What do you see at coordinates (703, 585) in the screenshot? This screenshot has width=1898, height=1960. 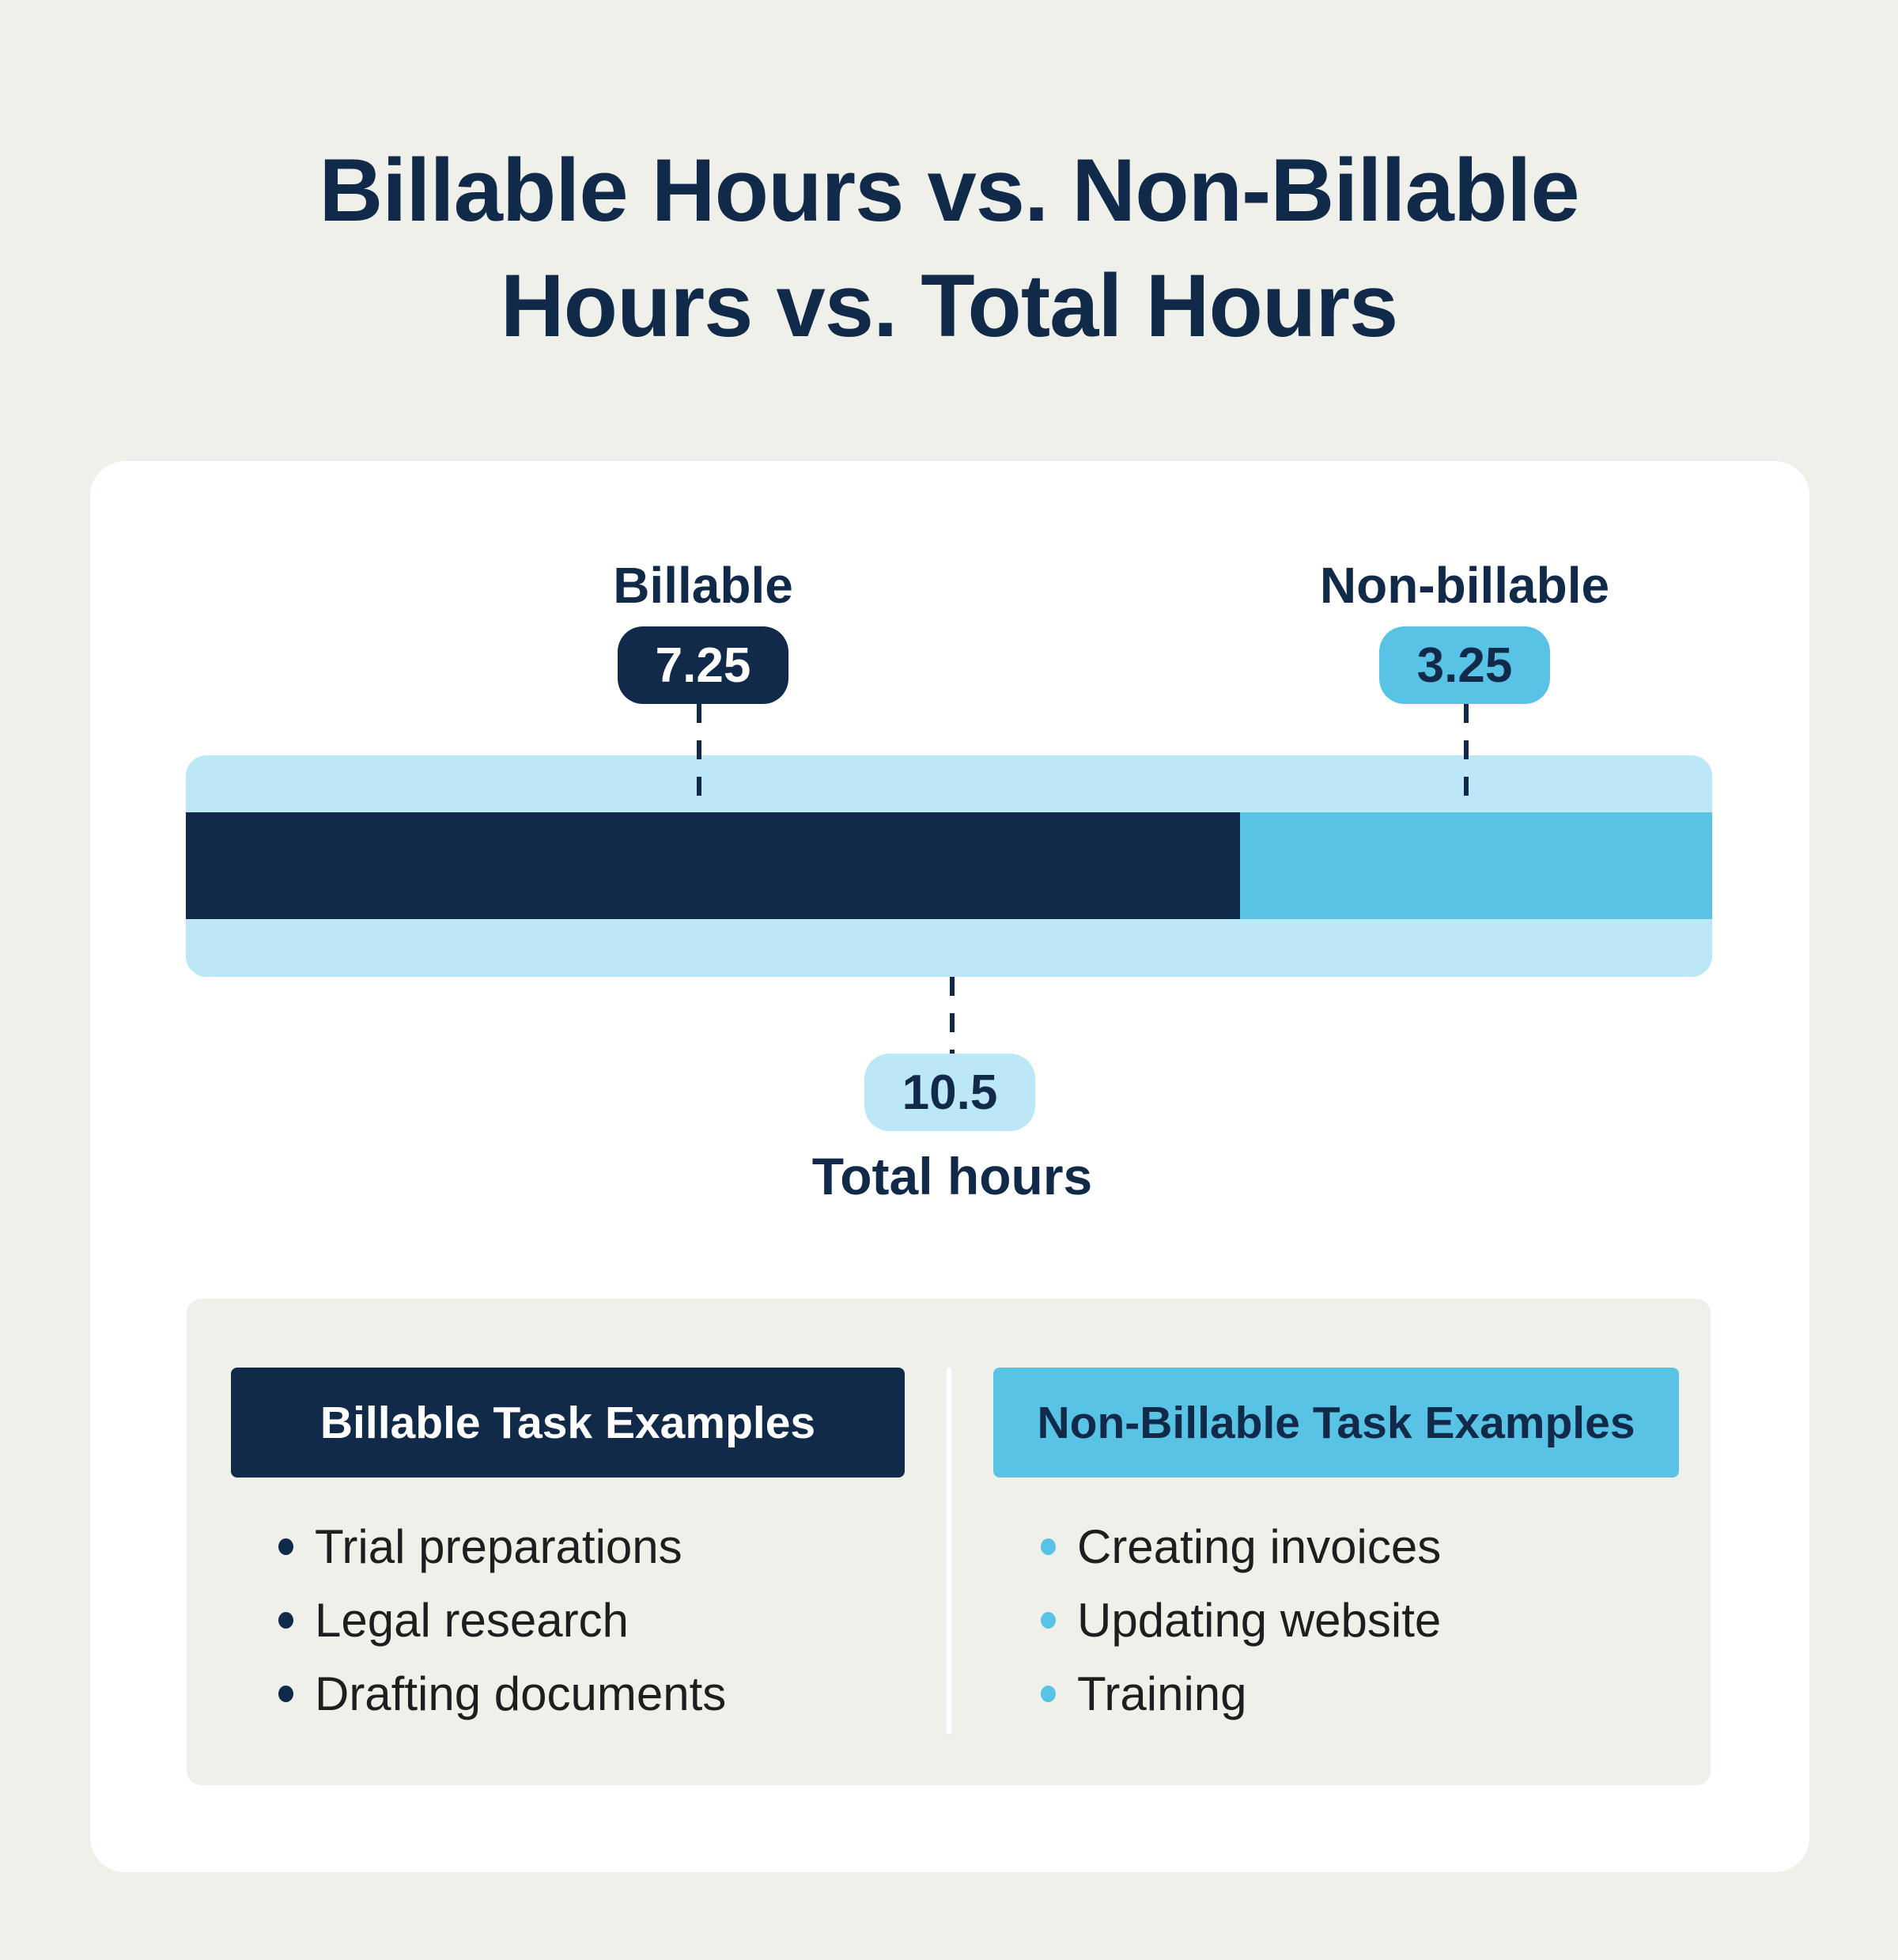 I see `billable-label: Billable` at bounding box center [703, 585].